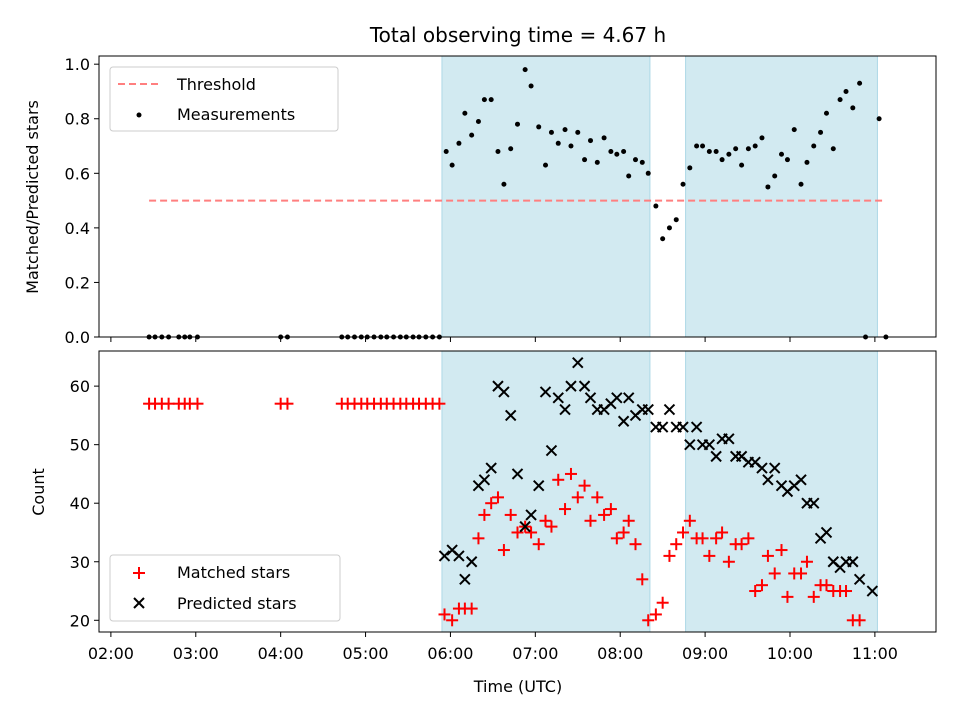 Image resolution: width=960 pixels, height=720 pixels. What do you see at coordinates (139, 573) in the screenshot?
I see `matched-legend-swatch` at bounding box center [139, 573].